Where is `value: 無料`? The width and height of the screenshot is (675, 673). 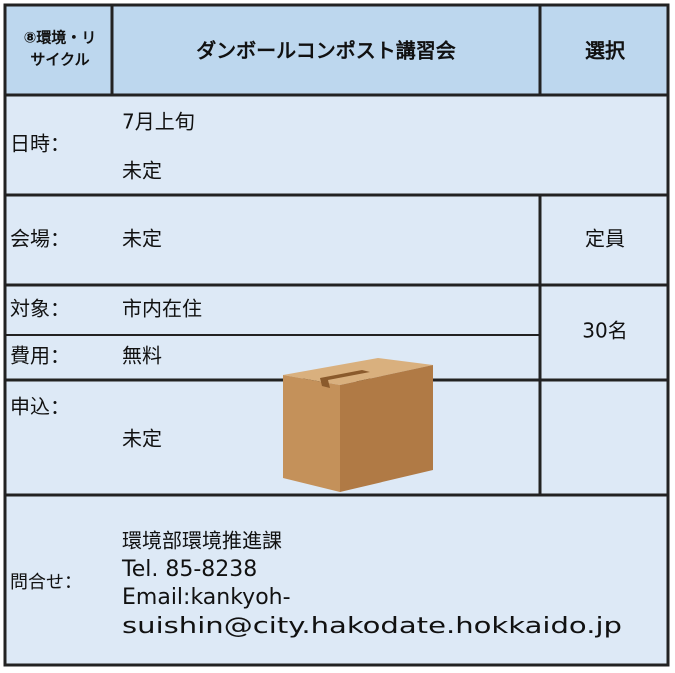
value: 無料 is located at coordinates (142, 356).